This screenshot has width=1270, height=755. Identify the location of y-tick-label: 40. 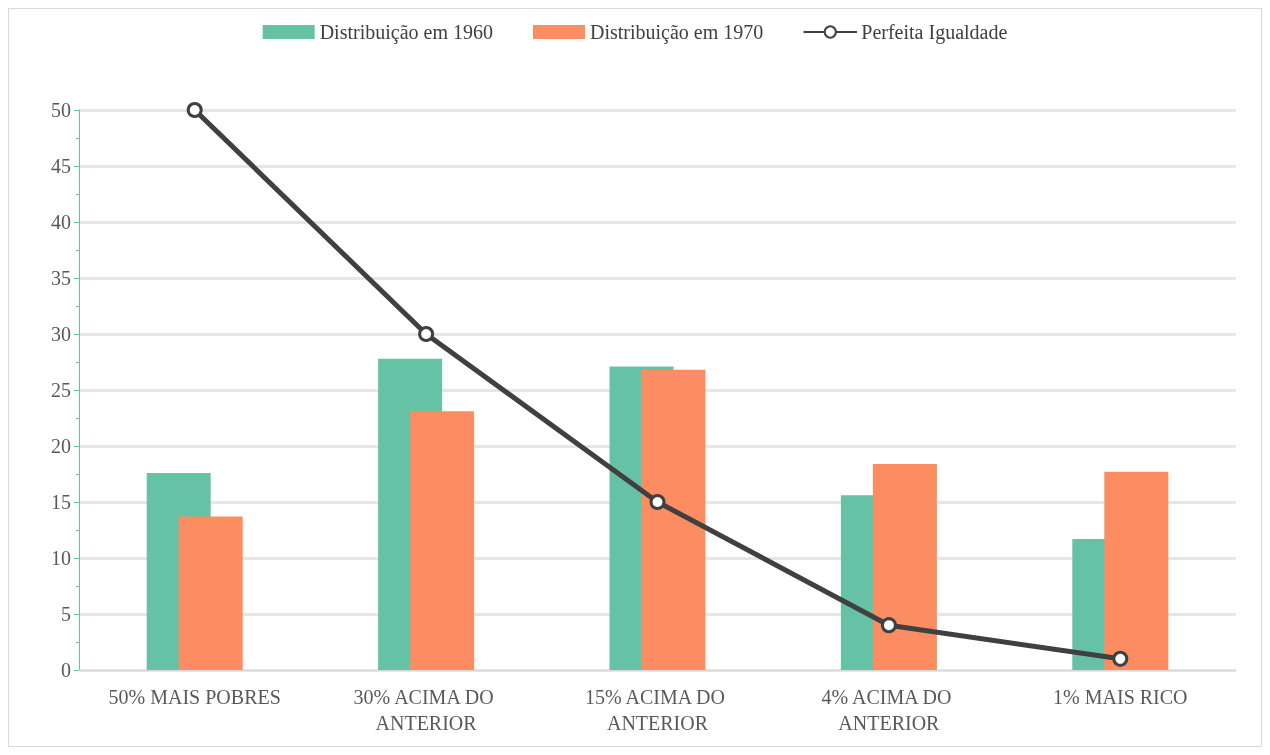
(61, 222).